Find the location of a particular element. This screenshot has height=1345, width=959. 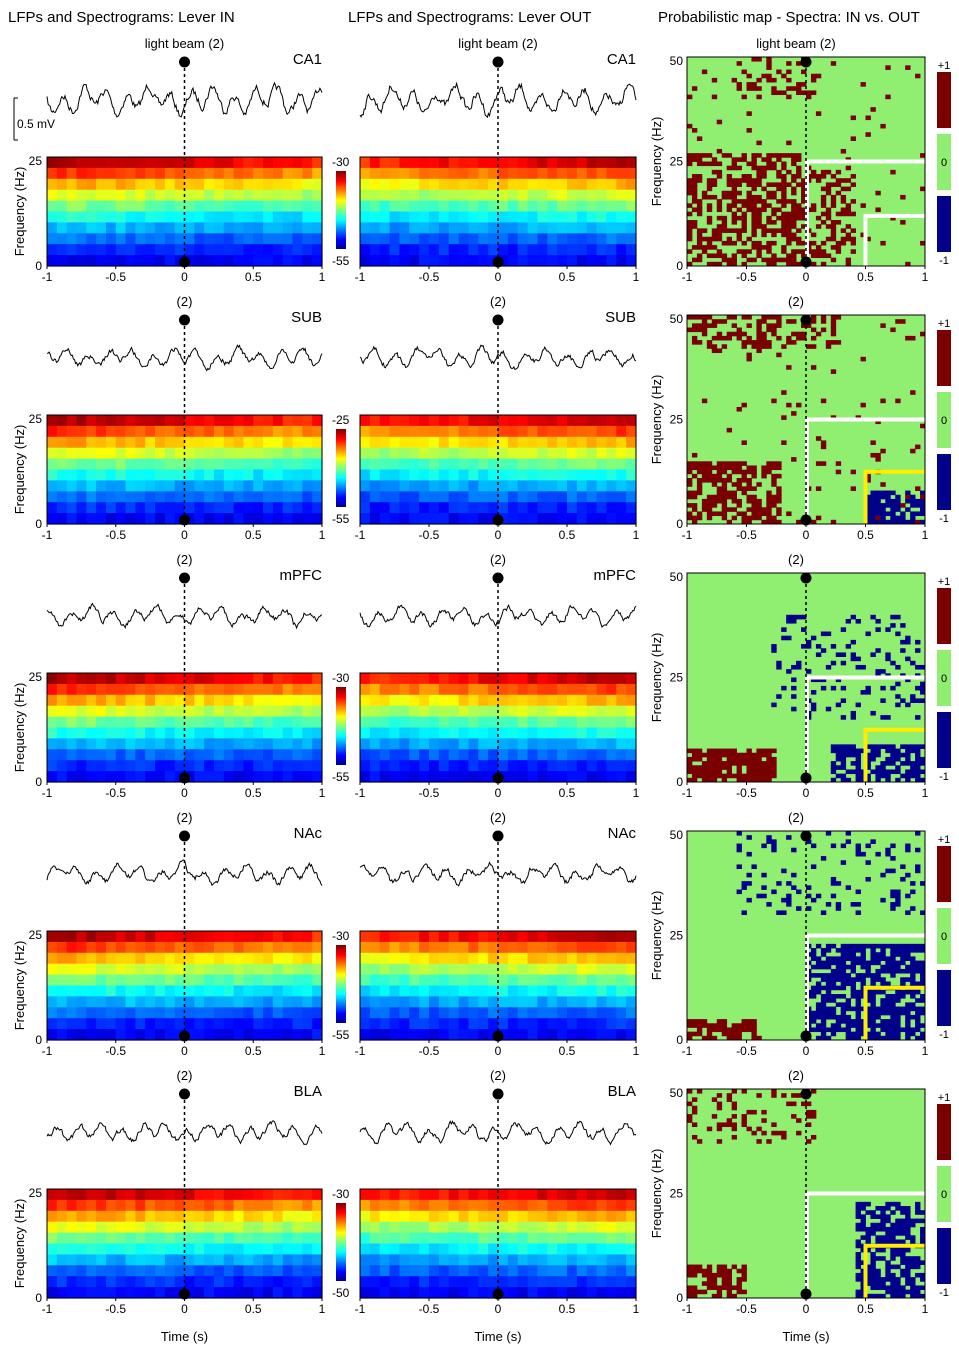

spectrogram-x-tick-label: 0.5 is located at coordinates (567, 277).